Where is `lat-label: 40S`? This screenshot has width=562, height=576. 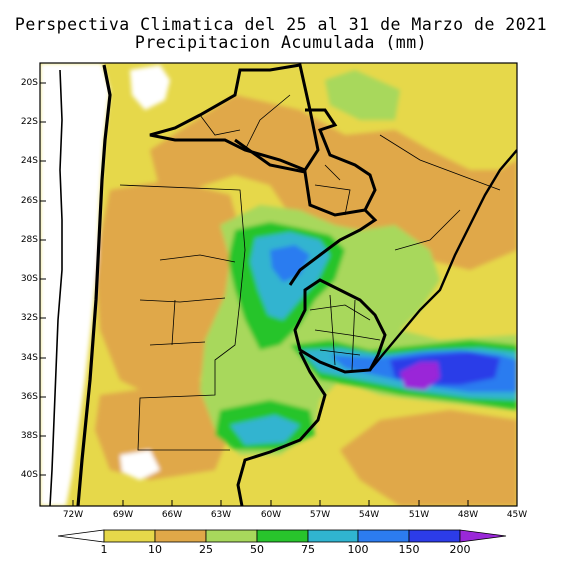
lat-label: 40S is located at coordinates (29, 475).